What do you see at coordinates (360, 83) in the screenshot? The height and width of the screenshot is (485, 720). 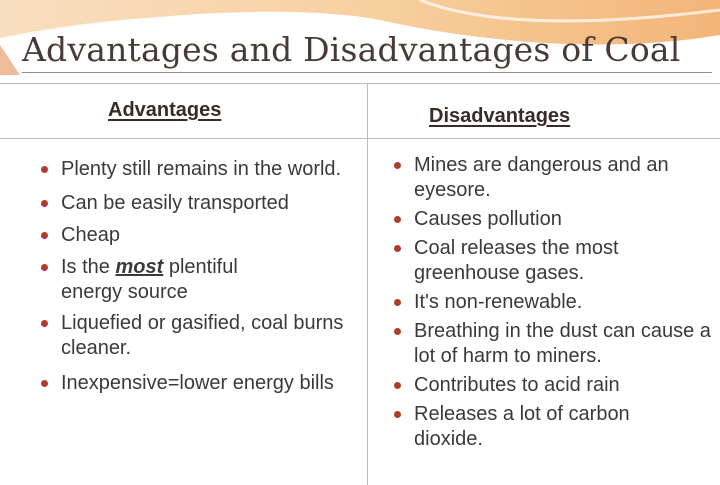 I see `table-top-border` at bounding box center [360, 83].